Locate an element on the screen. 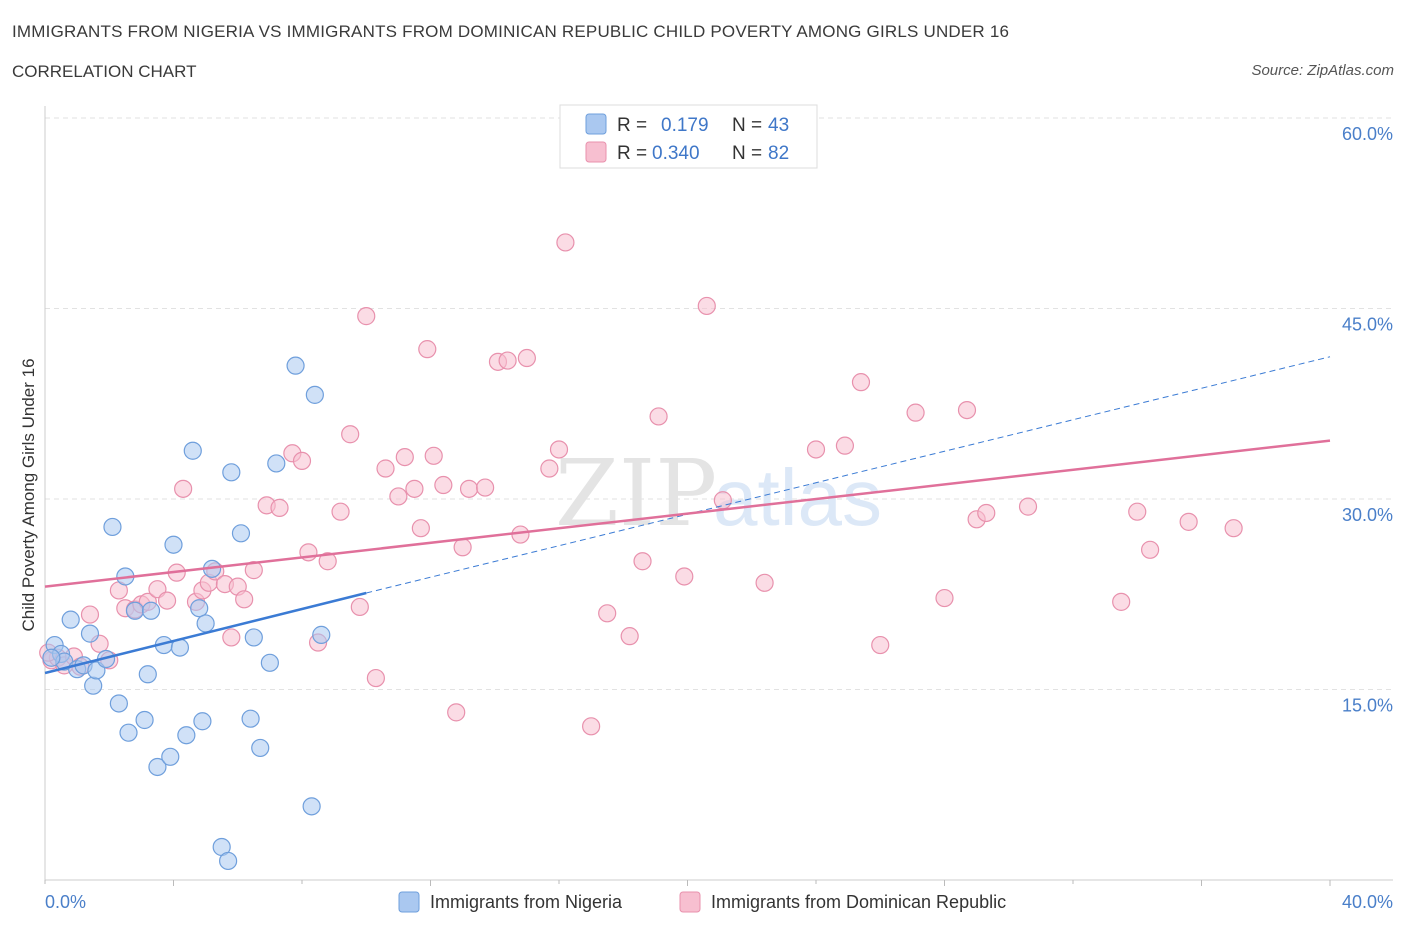 This screenshot has height=930, width=1406. x-tick-labels: 0.0% 40.0% is located at coordinates (719, 902).